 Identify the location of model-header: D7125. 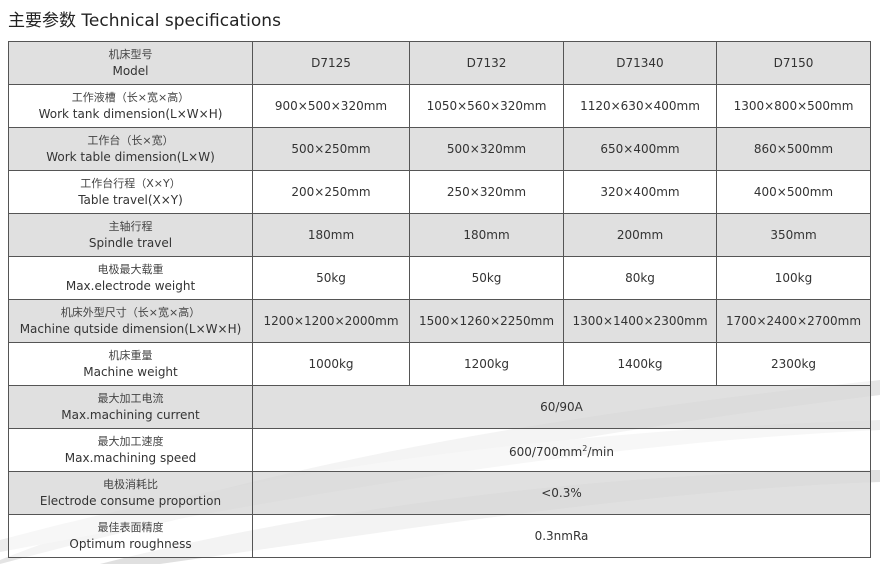
(331, 63).